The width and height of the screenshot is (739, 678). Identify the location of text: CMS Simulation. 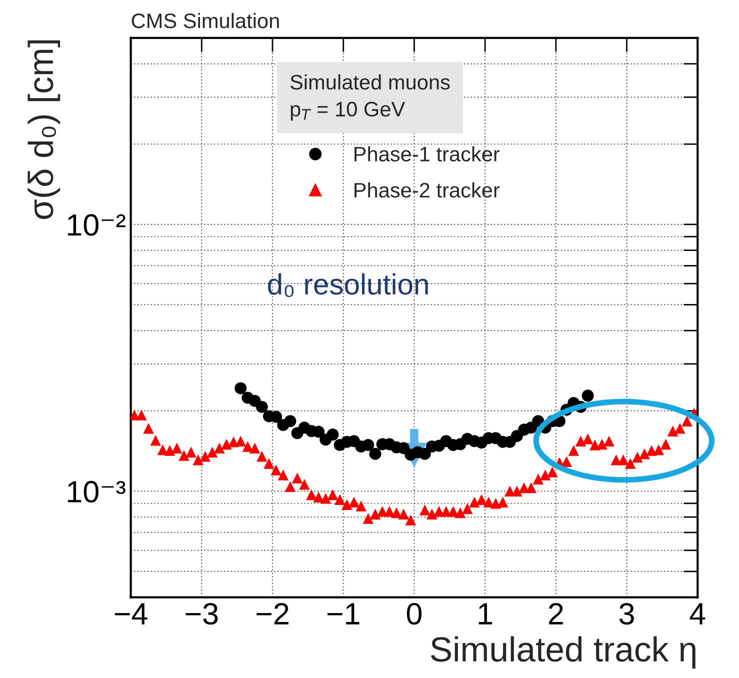
(205, 20).